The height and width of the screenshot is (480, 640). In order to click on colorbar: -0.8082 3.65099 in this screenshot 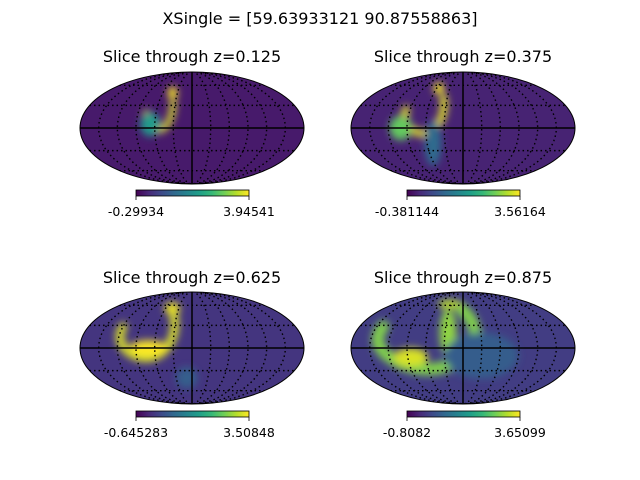, I will do `click(464, 425)`.